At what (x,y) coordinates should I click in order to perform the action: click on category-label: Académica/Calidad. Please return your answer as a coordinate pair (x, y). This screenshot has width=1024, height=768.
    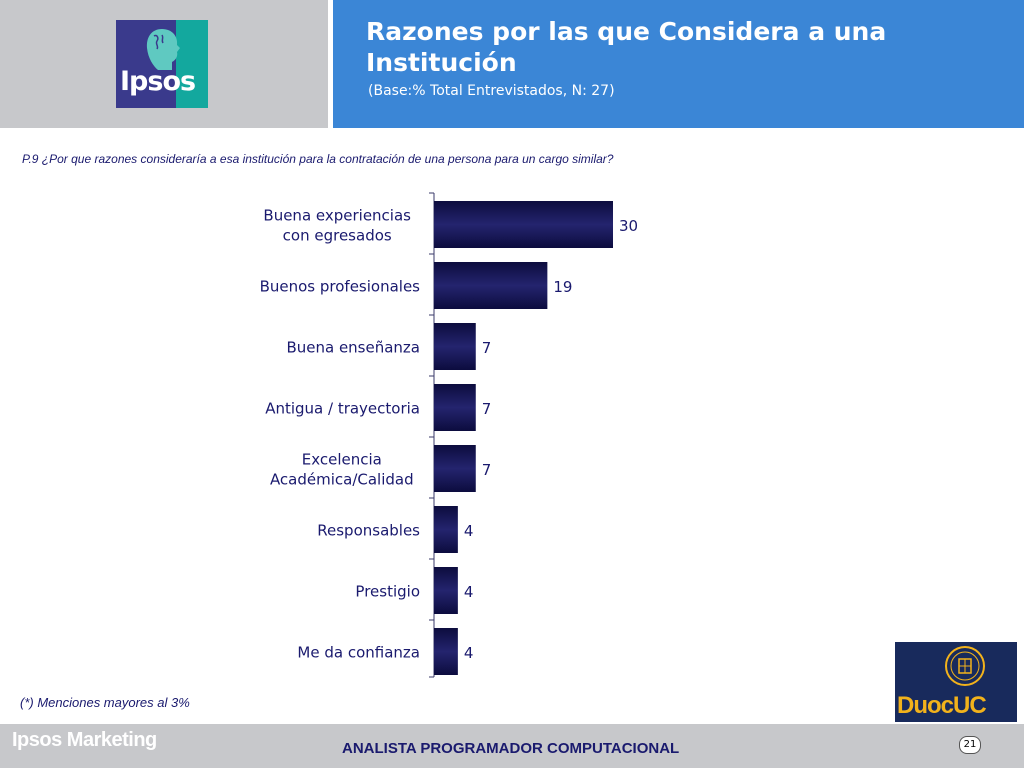
    Looking at the image, I should click on (342, 480).